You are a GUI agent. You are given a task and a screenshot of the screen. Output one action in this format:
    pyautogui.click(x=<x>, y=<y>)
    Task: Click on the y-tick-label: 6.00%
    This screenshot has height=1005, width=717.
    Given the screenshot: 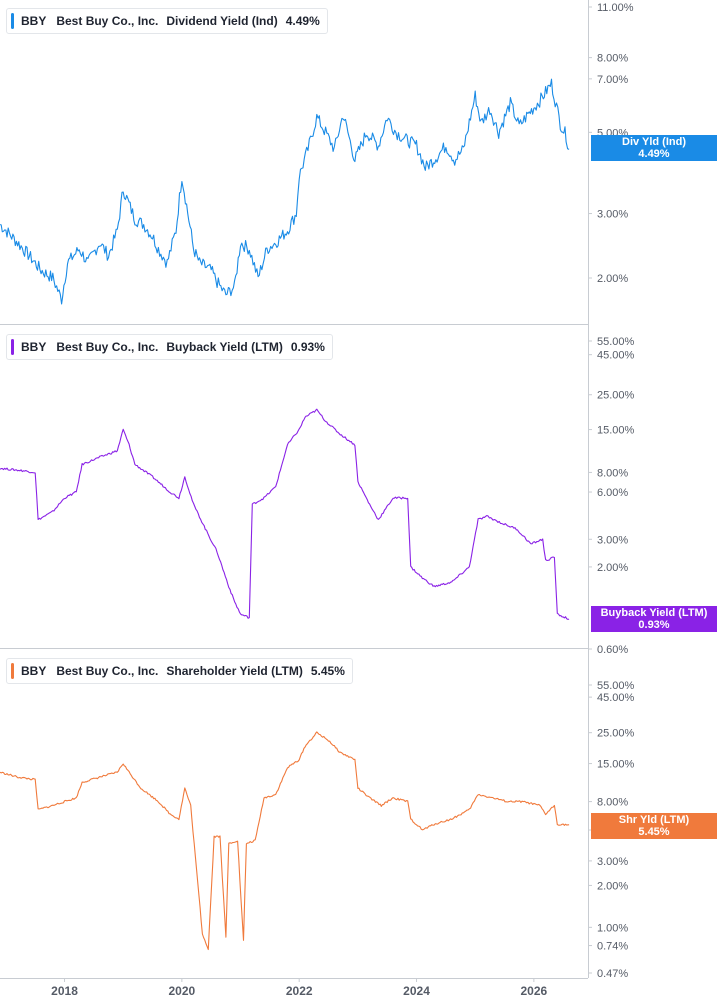 What is the action you would take?
    pyautogui.click(x=612, y=493)
    